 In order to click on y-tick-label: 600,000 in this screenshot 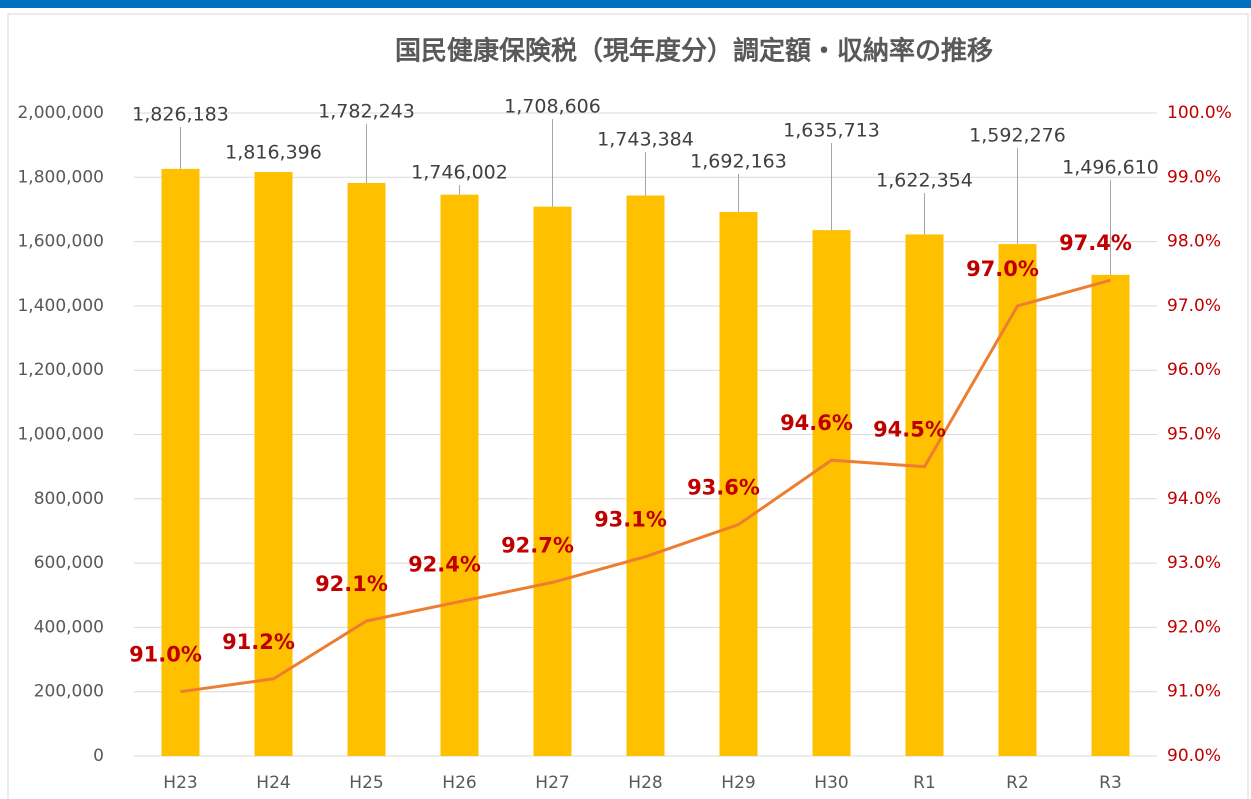, I will do `click(69, 563)`.